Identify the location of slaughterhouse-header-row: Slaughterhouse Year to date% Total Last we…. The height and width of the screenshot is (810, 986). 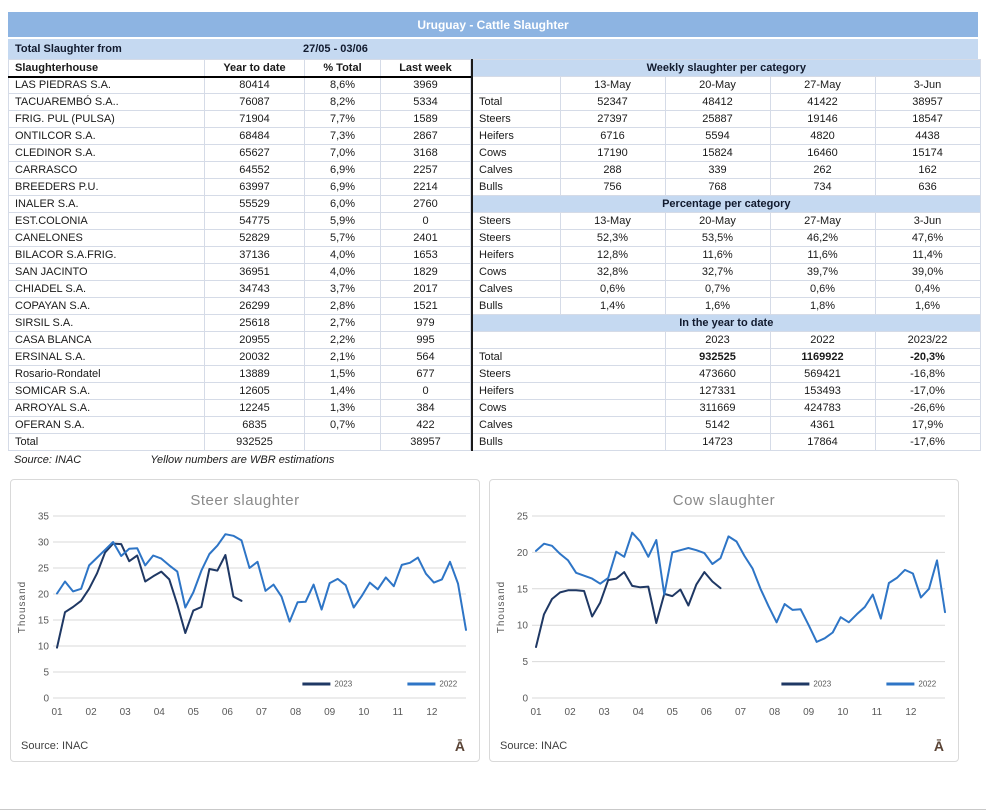
(239, 68).